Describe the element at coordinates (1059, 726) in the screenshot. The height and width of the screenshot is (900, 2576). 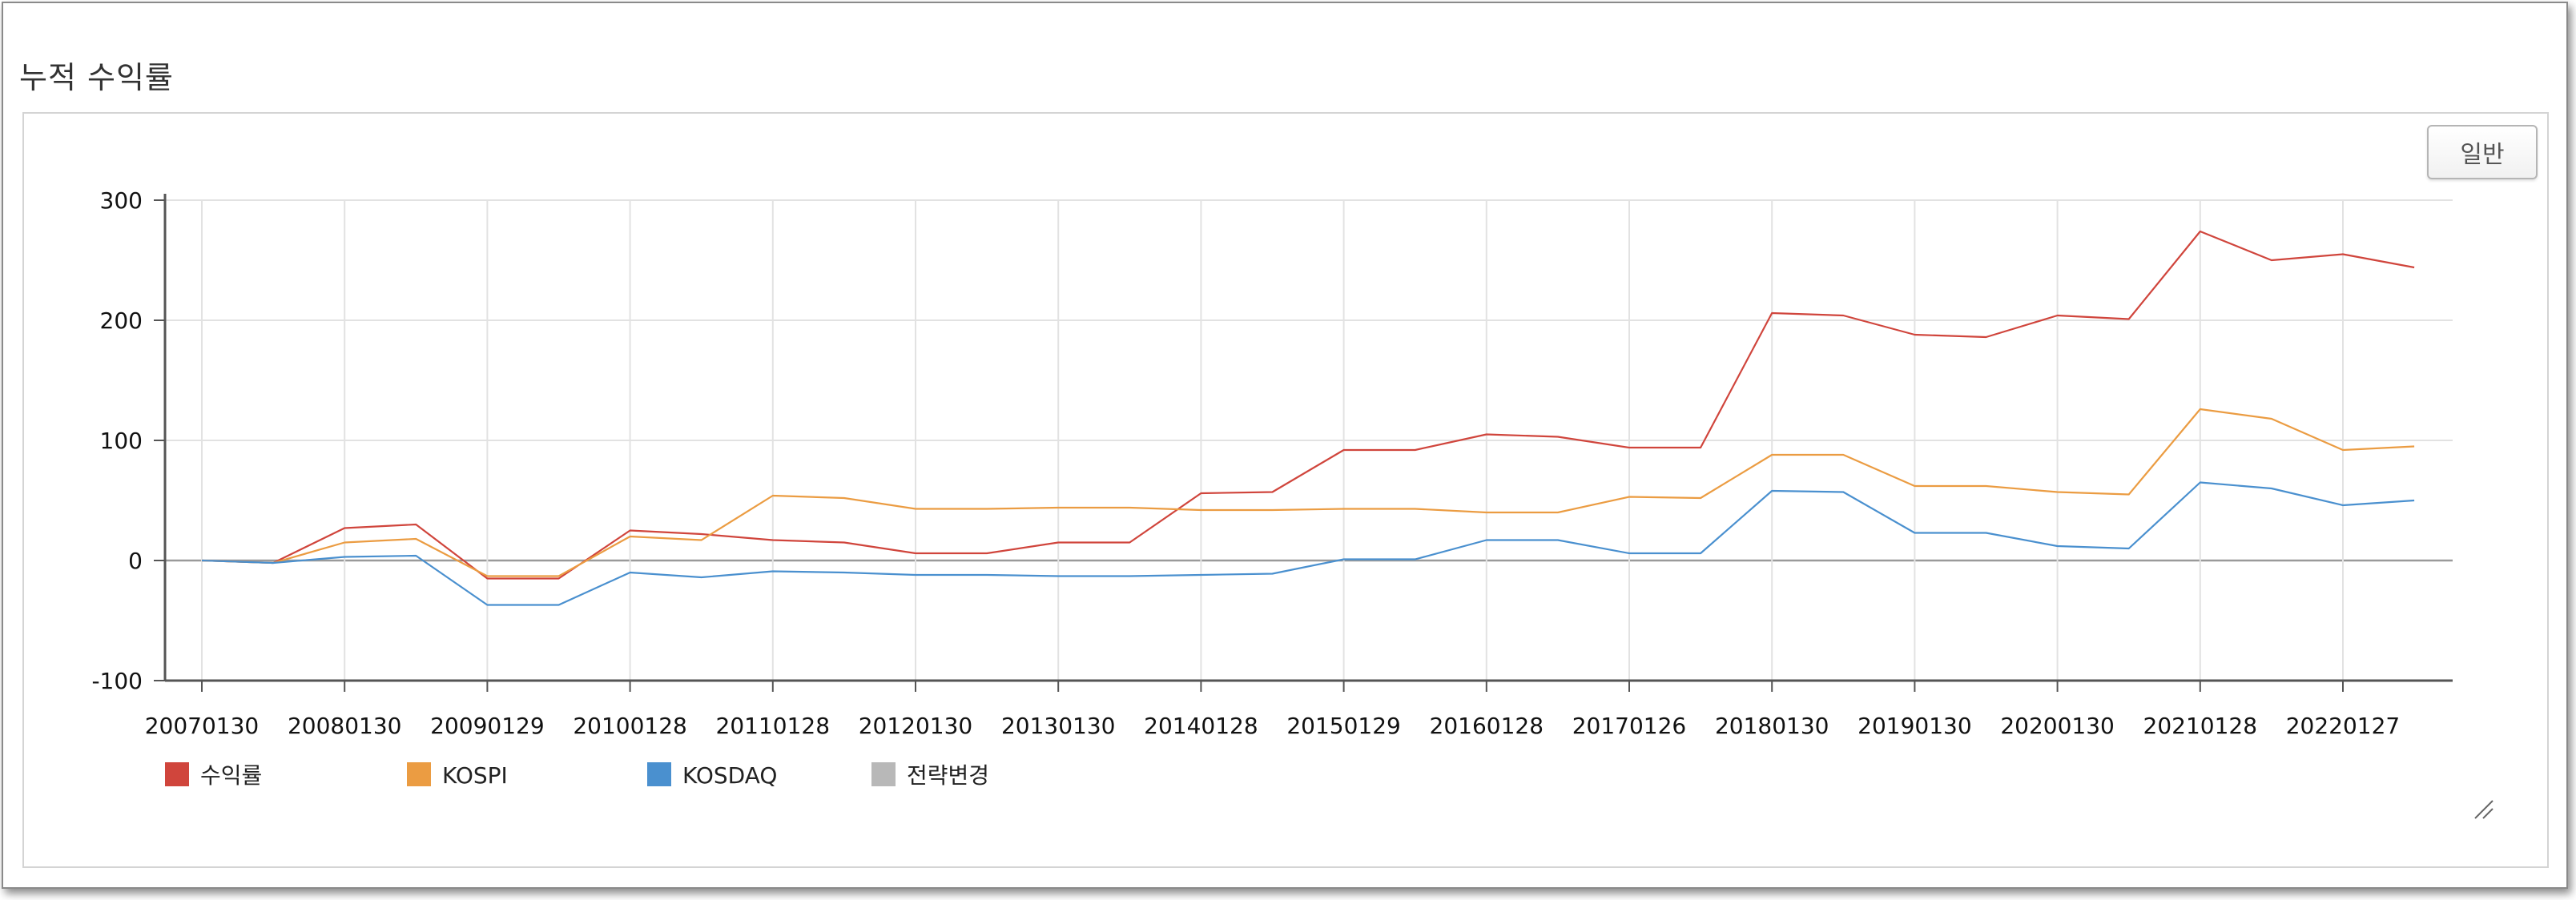
I see `x-tick-label: 20130130` at that location.